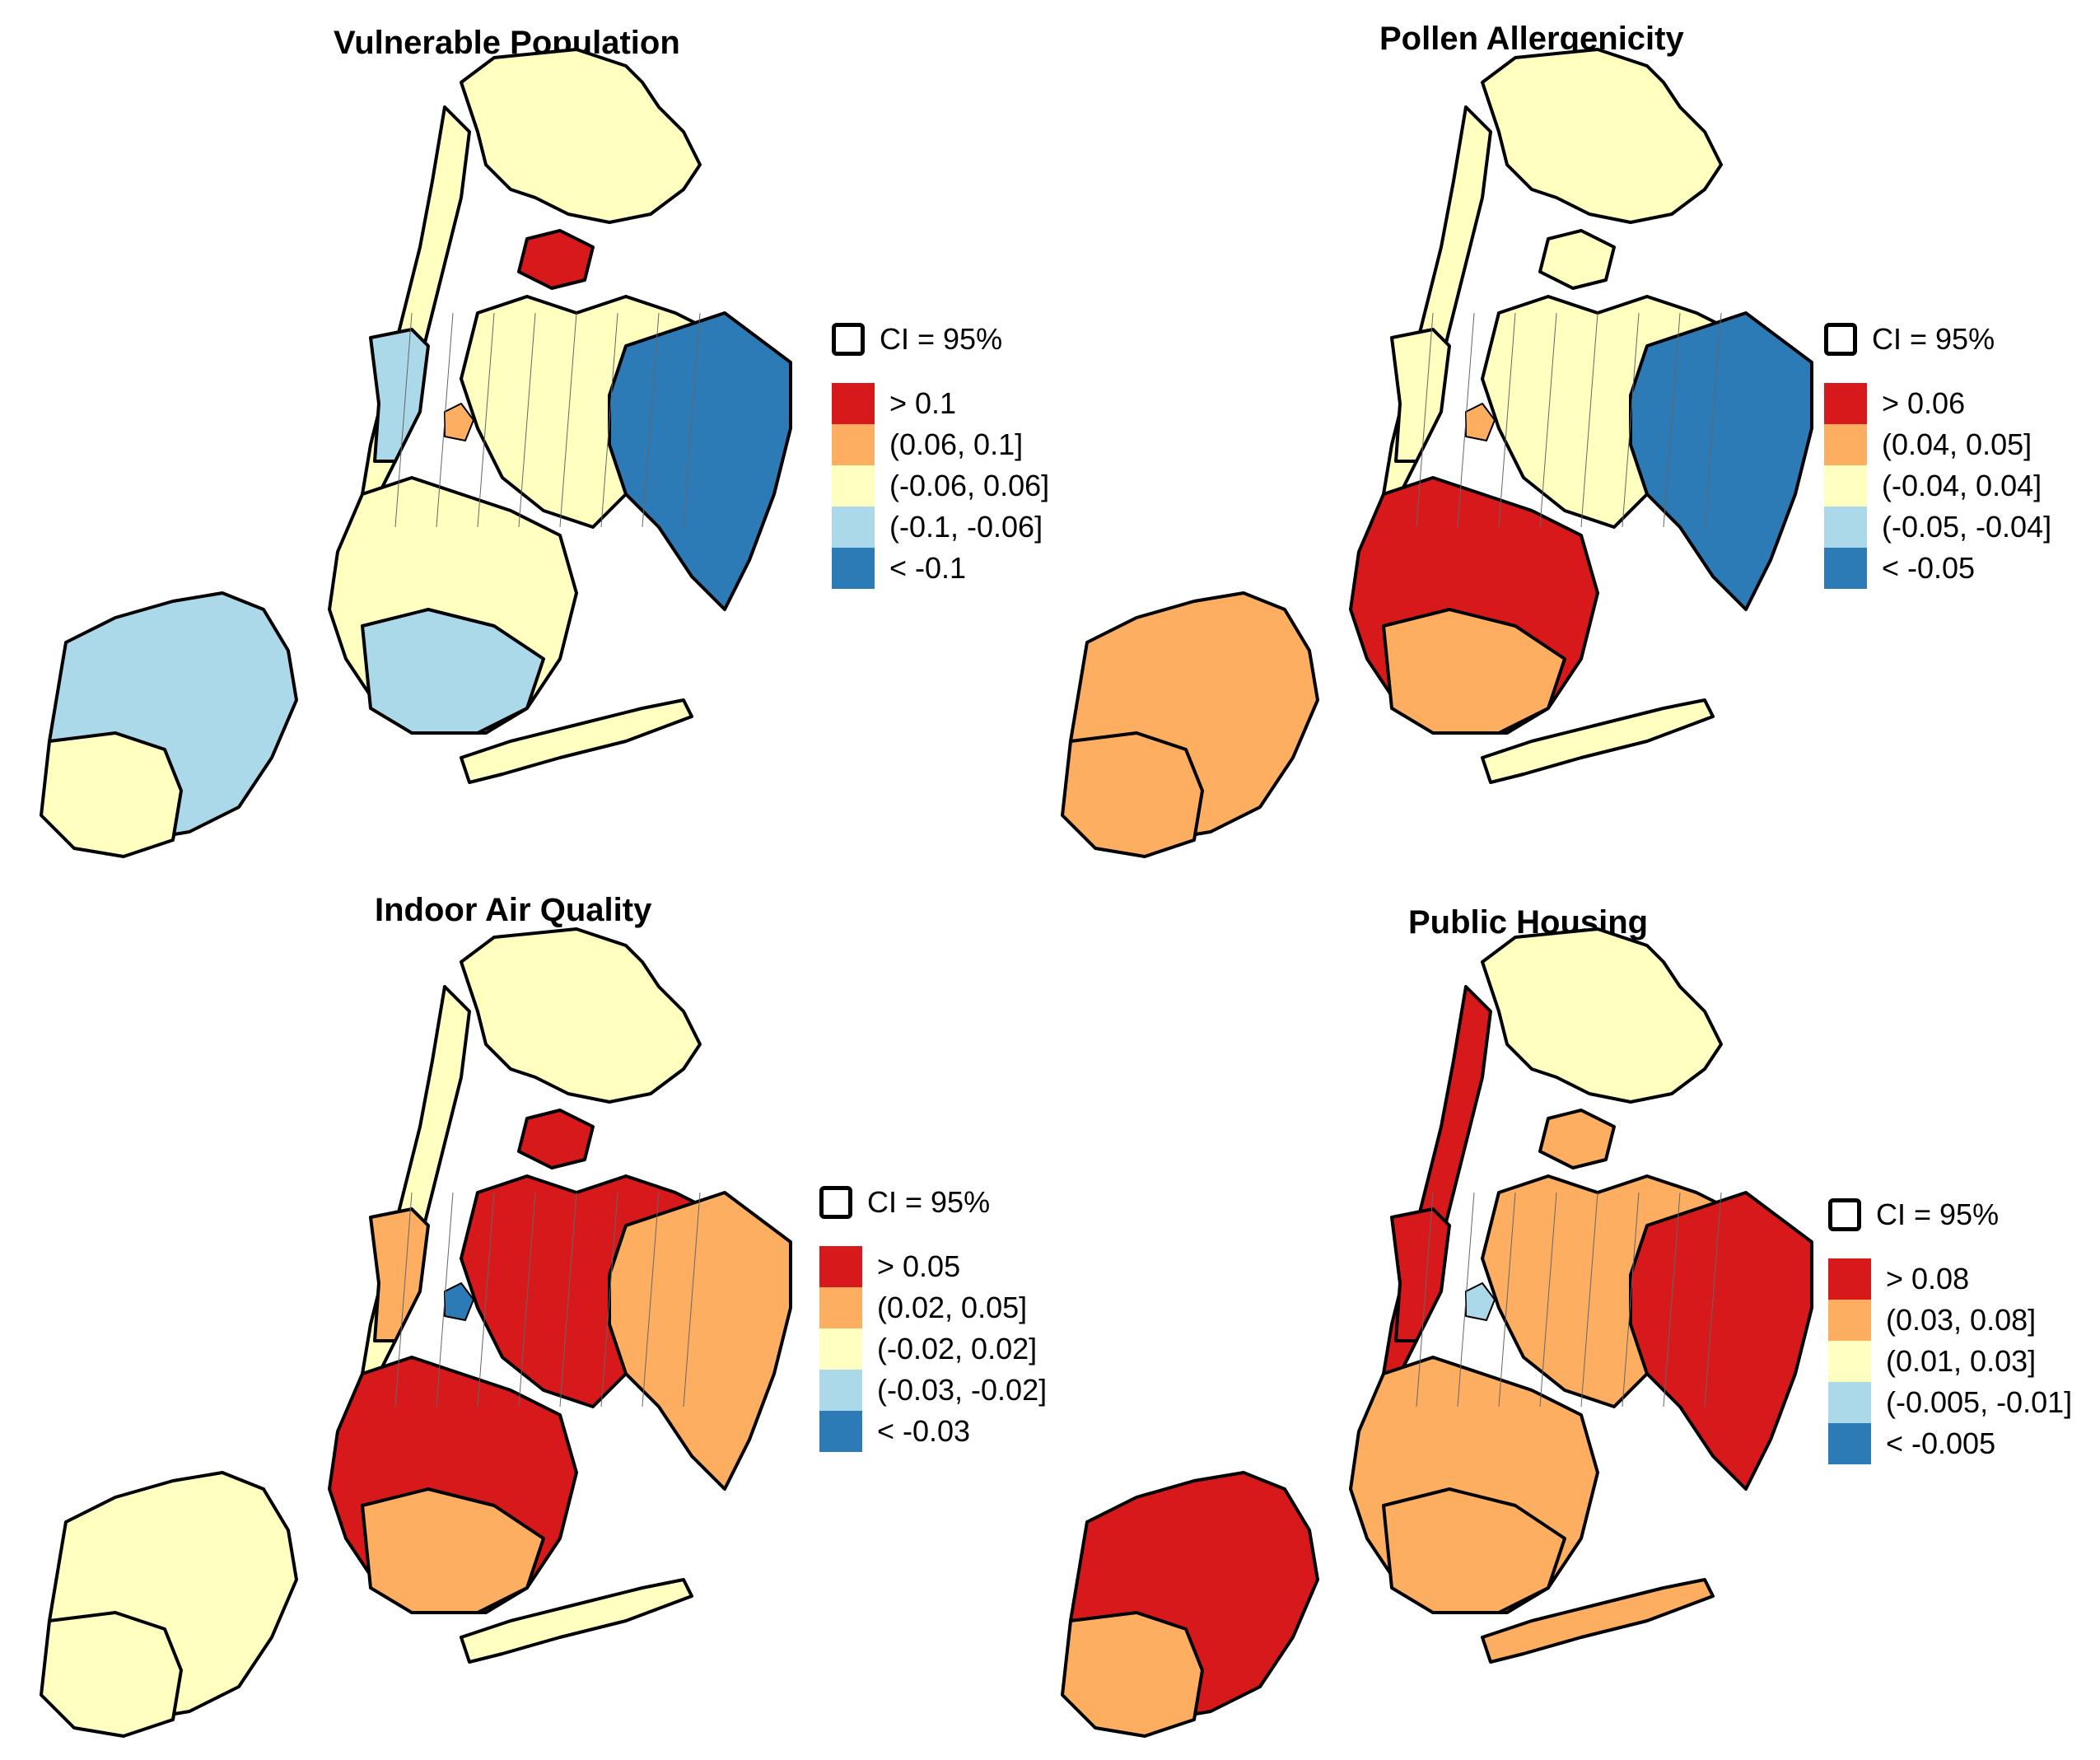  What do you see at coordinates (1932, 1320) in the screenshot?
I see `legend-row: (0.03, 0.08]` at bounding box center [1932, 1320].